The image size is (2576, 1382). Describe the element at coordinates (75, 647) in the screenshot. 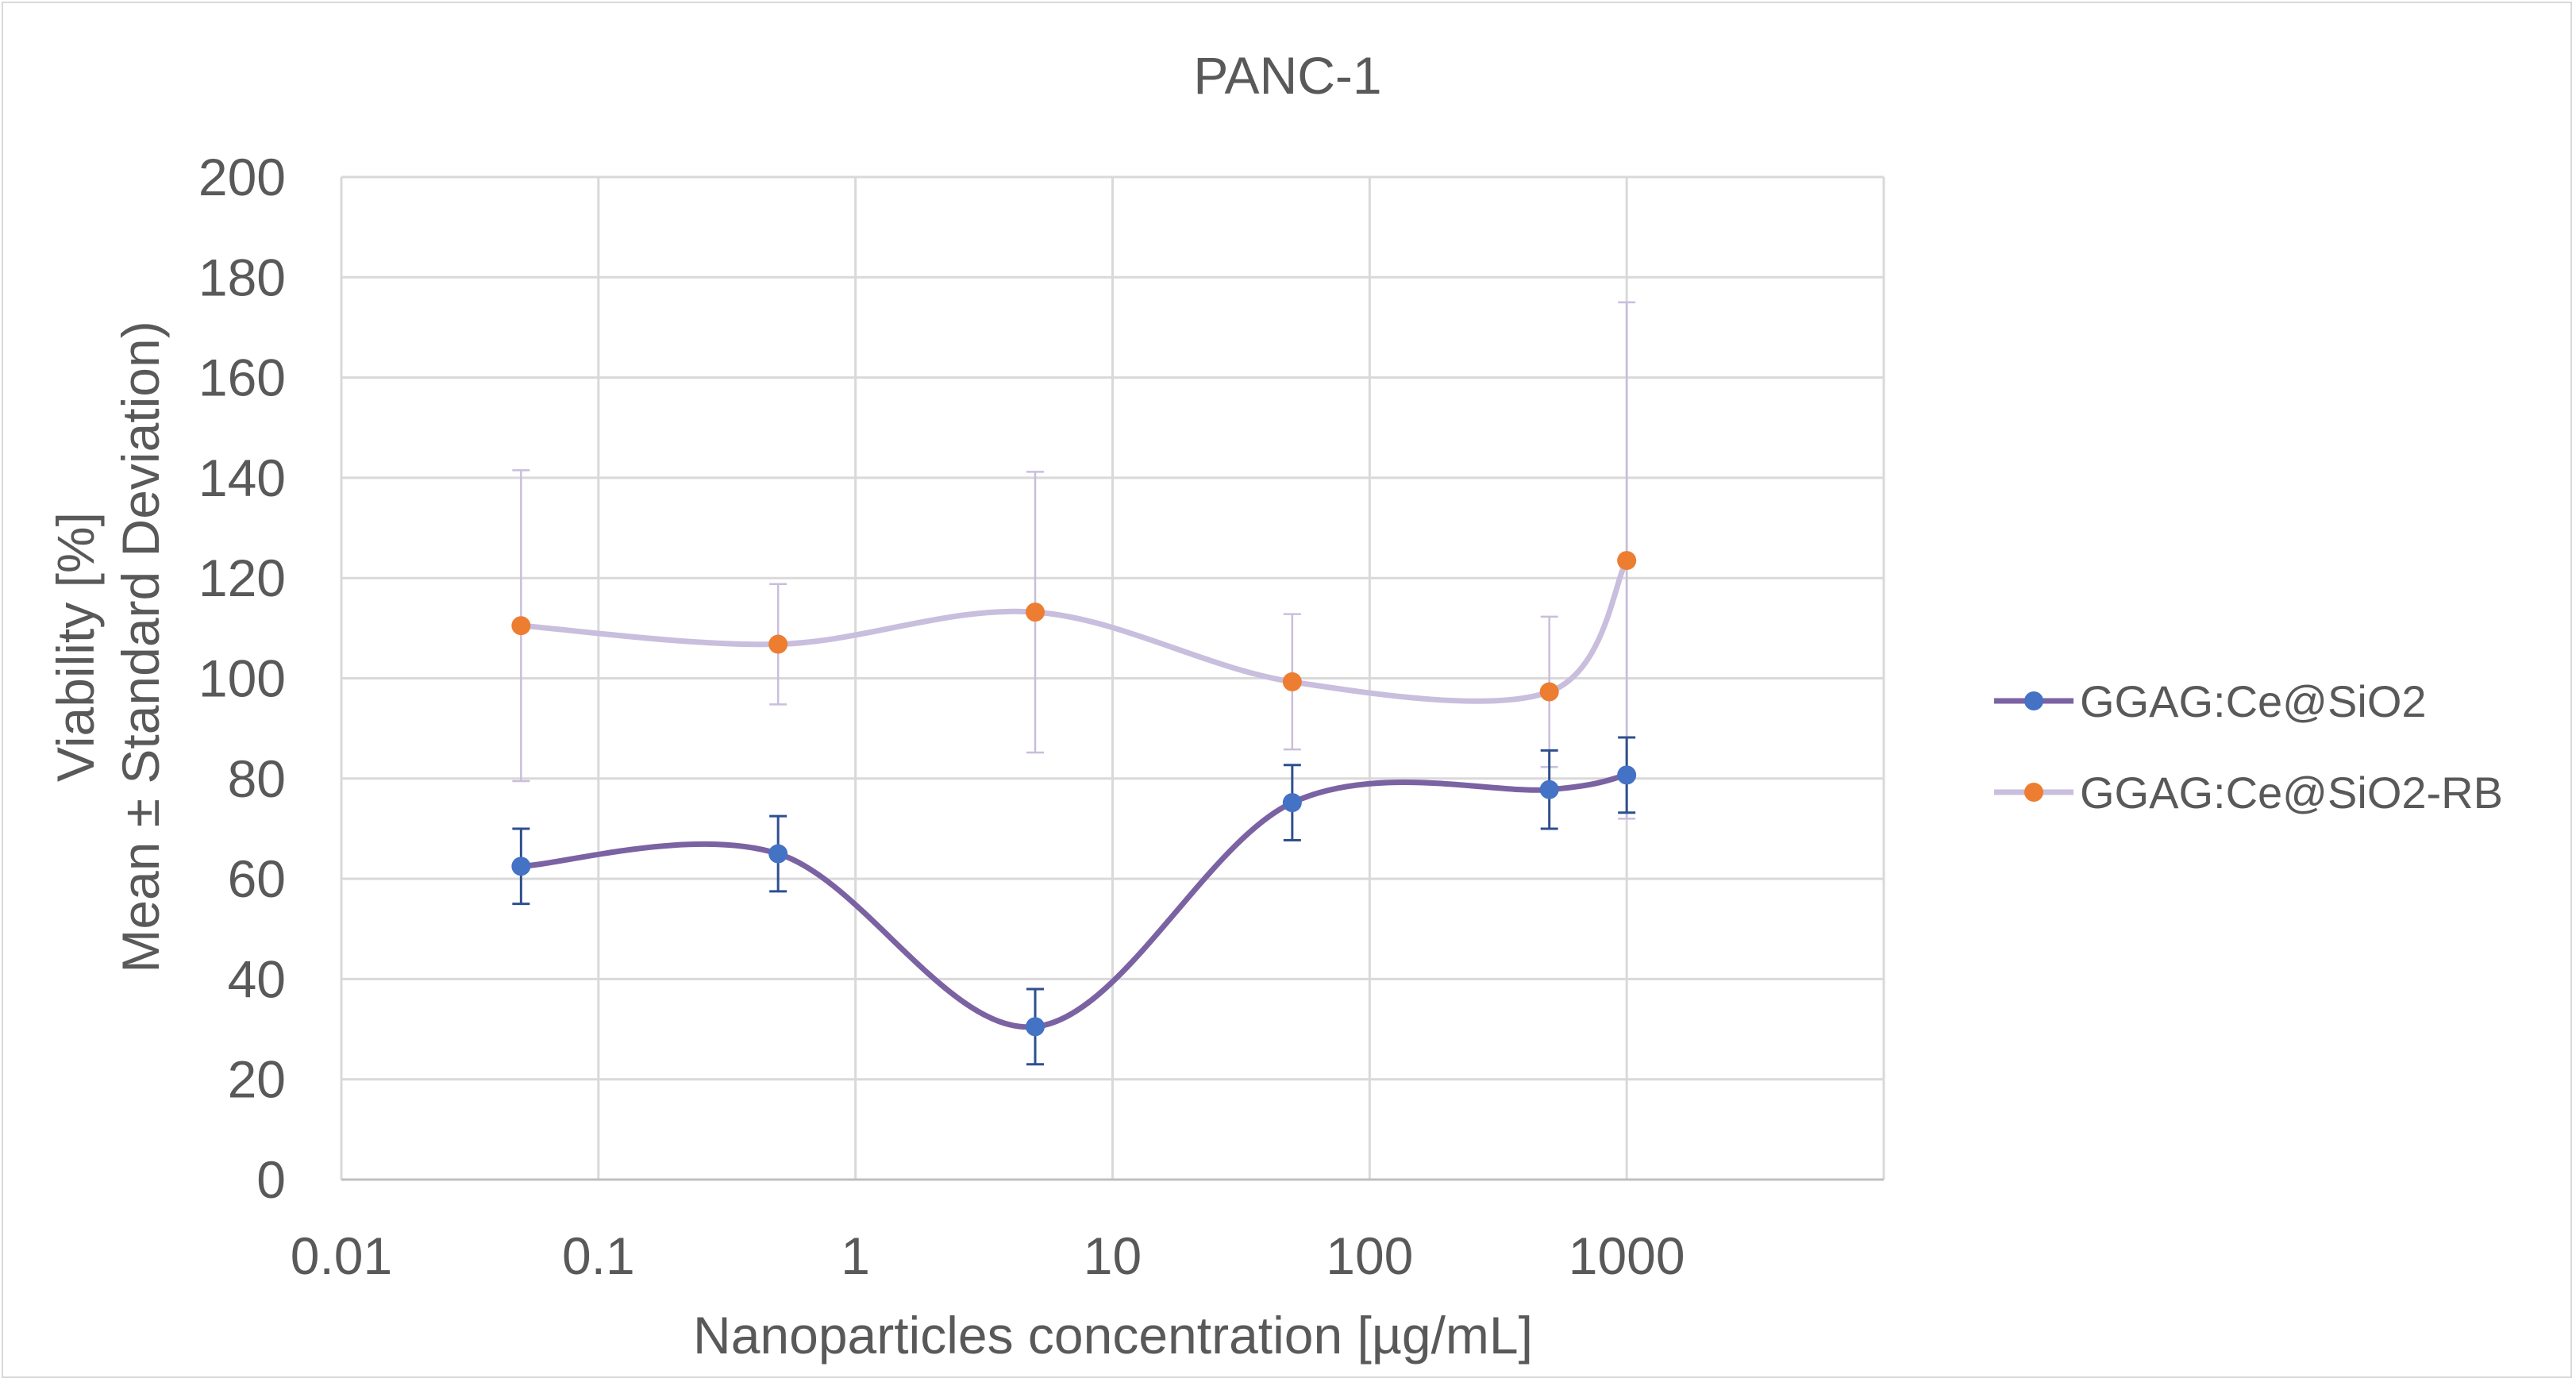

I see `y-axis-label-line1: Viability [%]` at that location.